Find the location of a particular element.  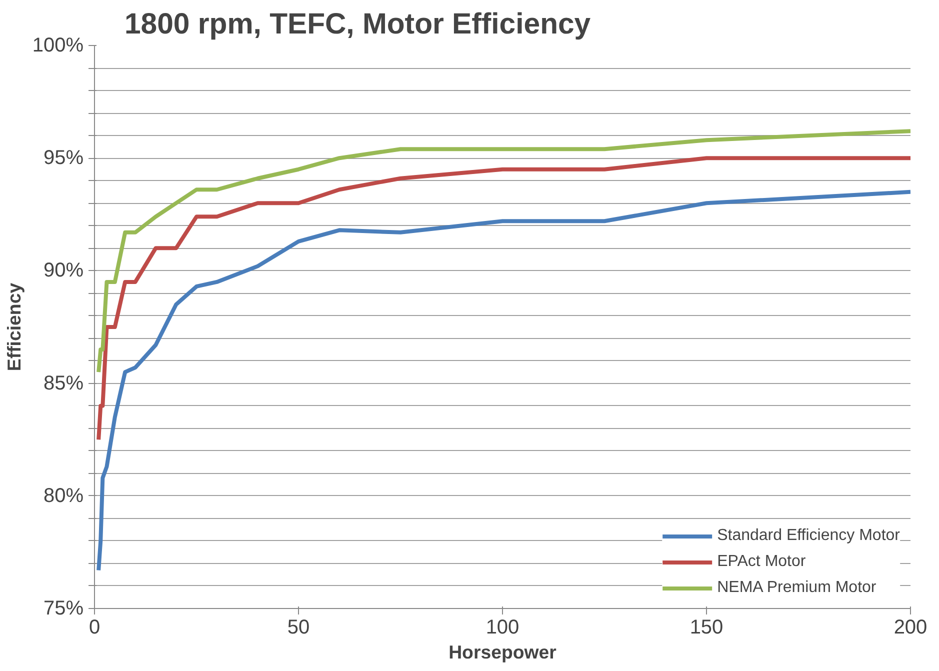

x-tick-label: 150 is located at coordinates (707, 627).